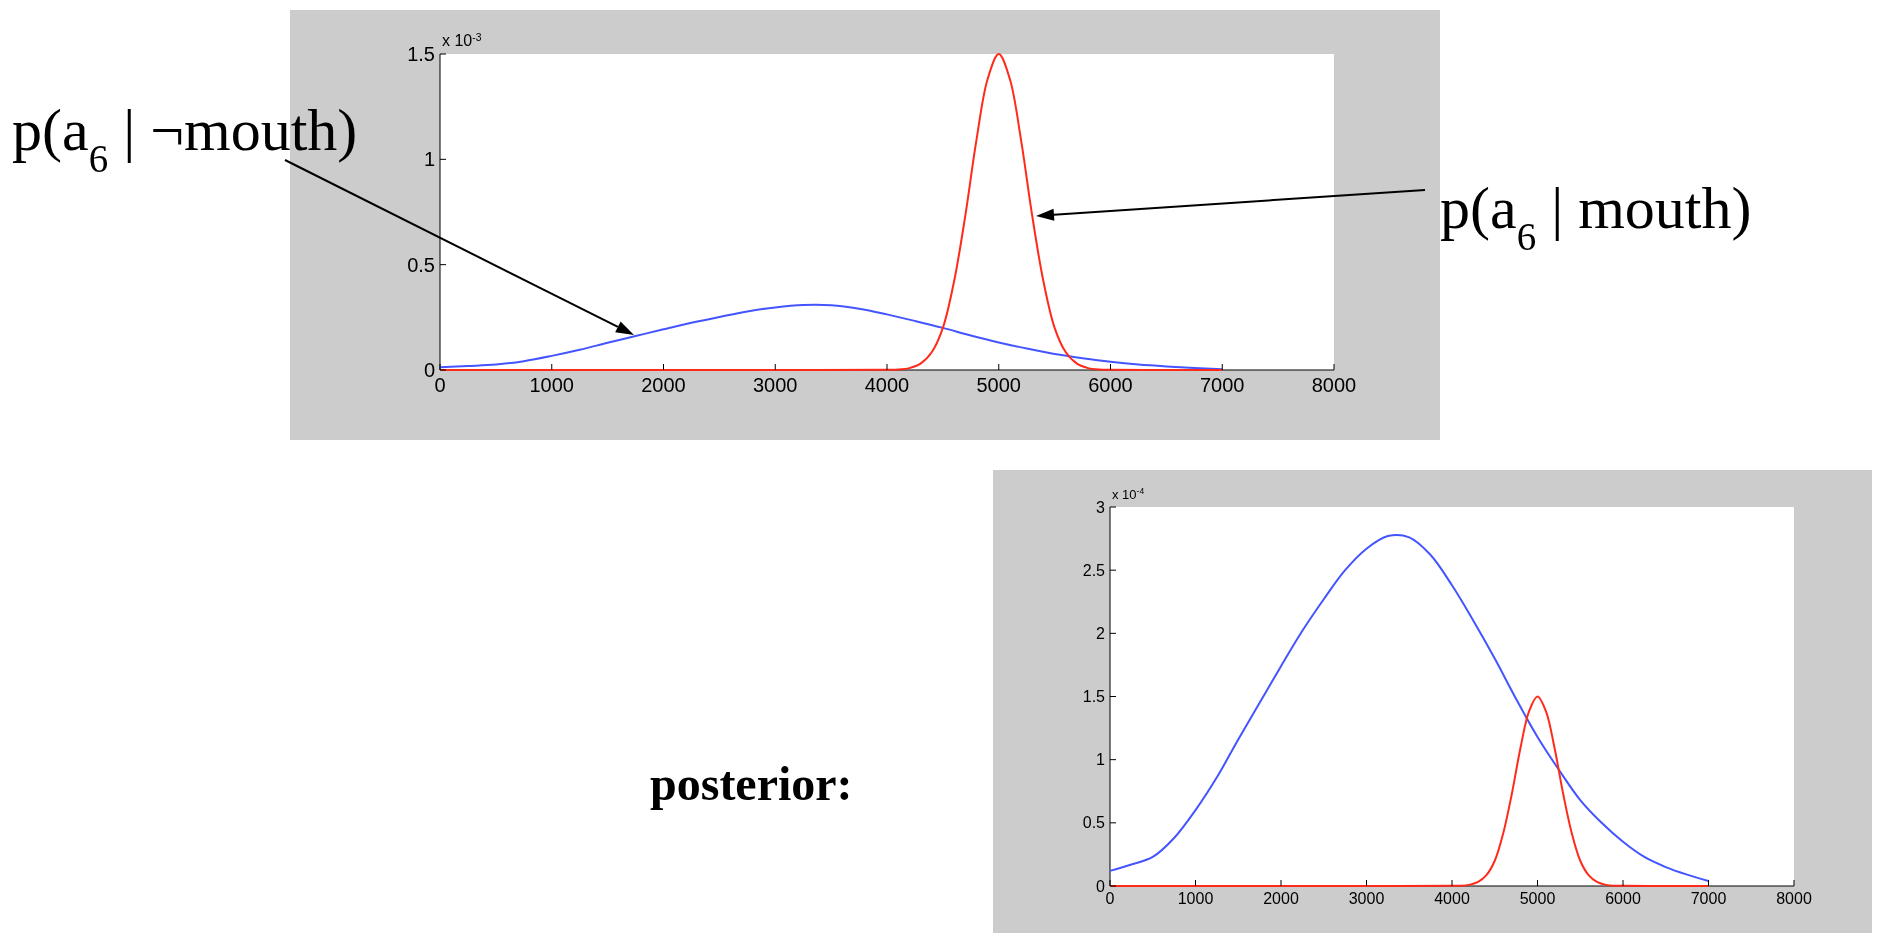  Describe the element at coordinates (1101, 507) in the screenshot. I see `y-tick-label: 3` at that location.